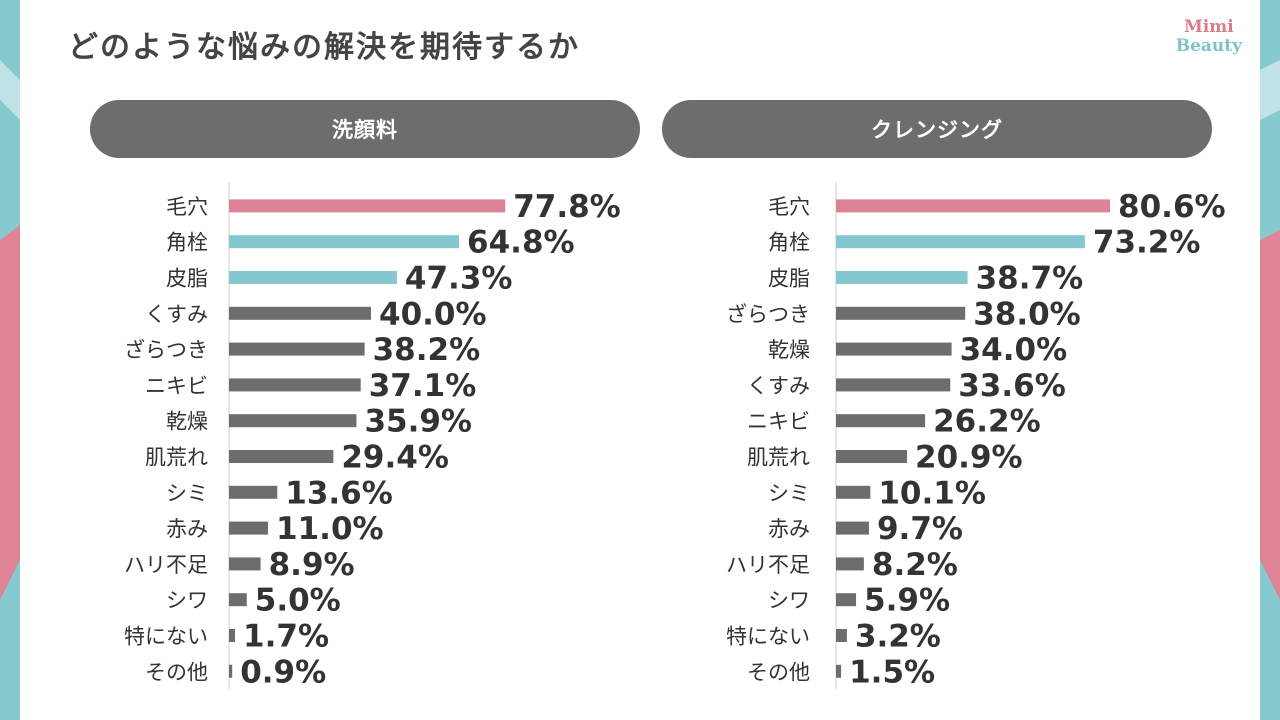  I want to click on logo-line1: Mimi, so click(1208, 27).